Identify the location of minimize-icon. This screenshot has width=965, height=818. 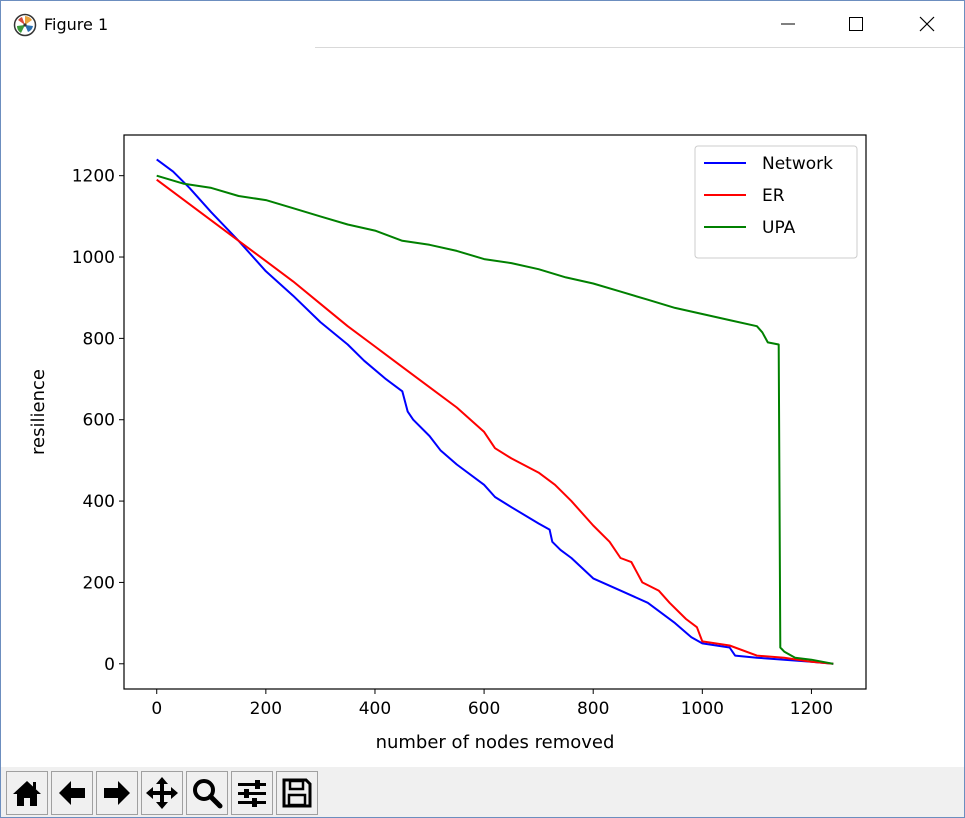
(788, 24).